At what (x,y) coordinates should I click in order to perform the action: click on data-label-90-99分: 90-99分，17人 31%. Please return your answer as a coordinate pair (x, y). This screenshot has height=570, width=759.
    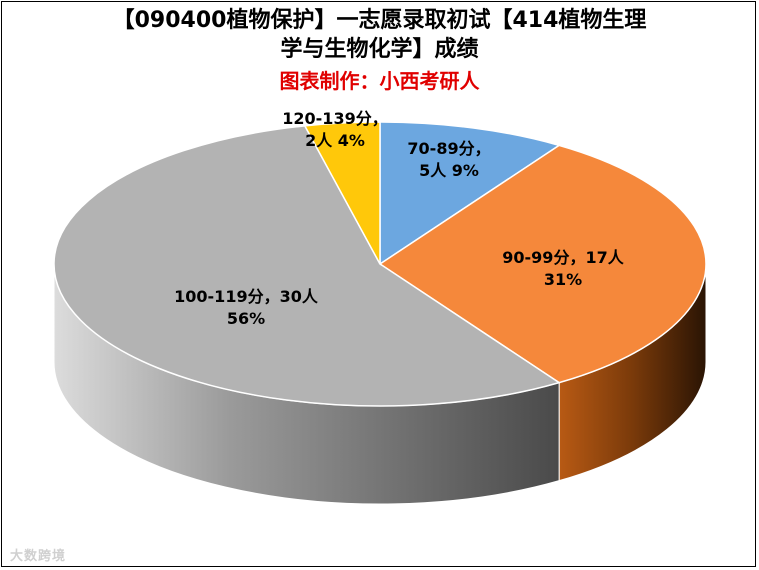
    Looking at the image, I should click on (563, 268).